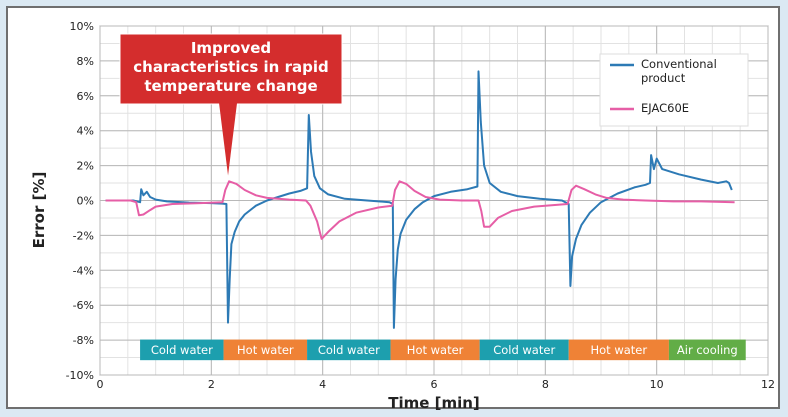 The width and height of the screenshot is (788, 417). Describe the element at coordinates (85, 96) in the screenshot. I see `y-tick-label: 6%` at that location.